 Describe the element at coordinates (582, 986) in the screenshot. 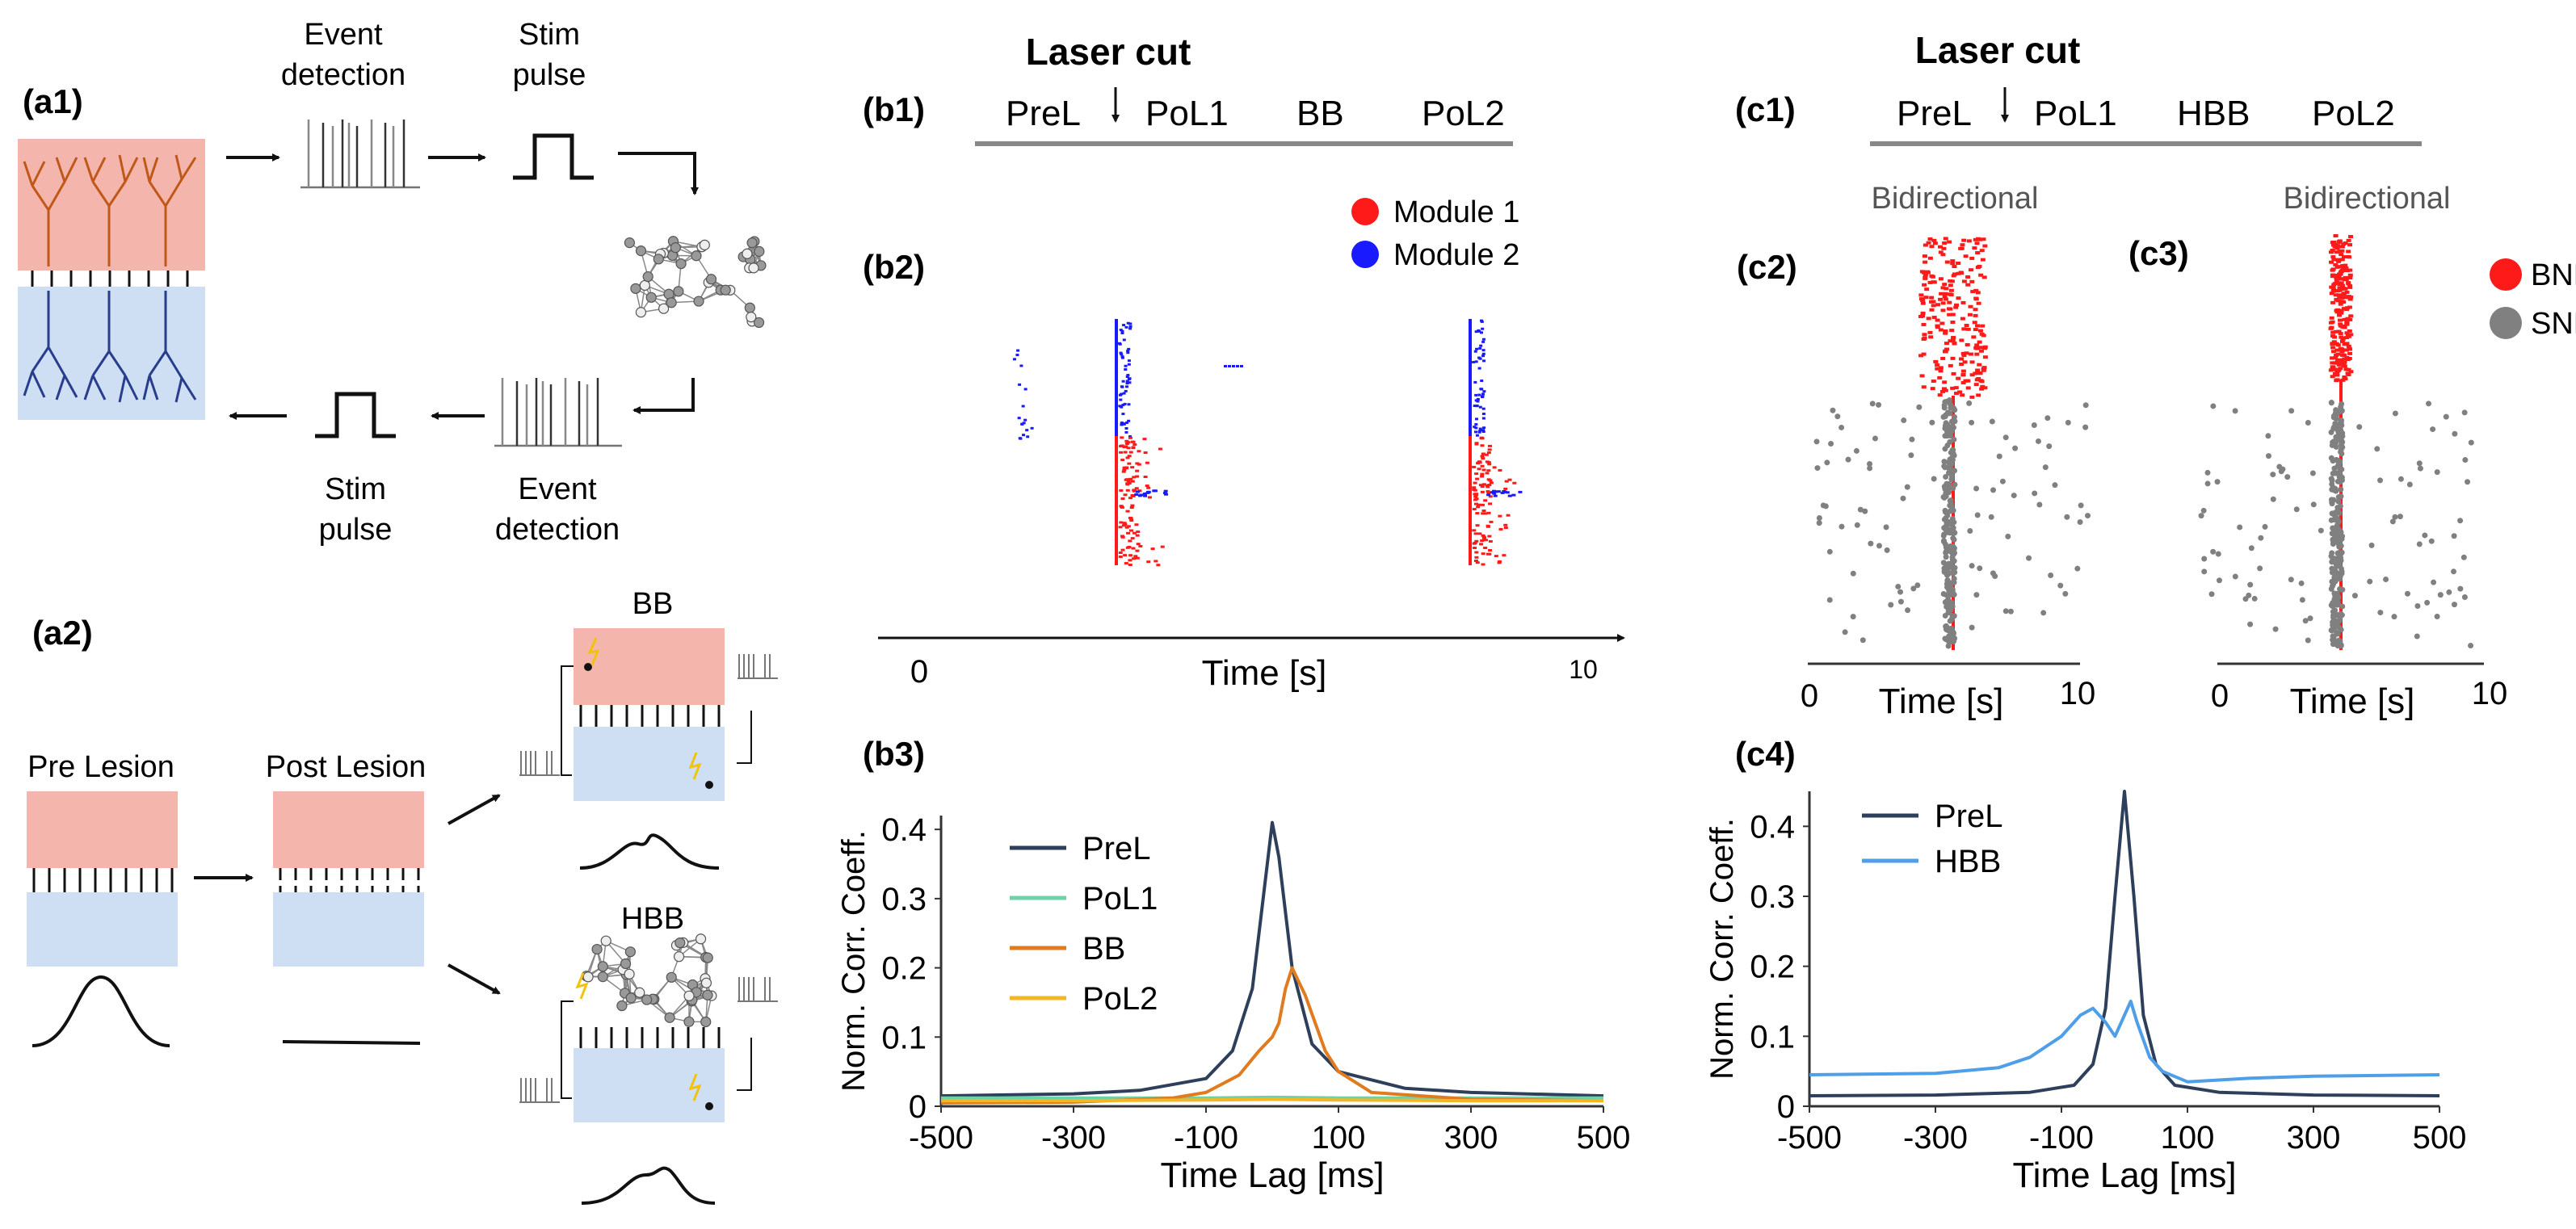

I see `hbb-stim-bolt-top-icon` at that location.